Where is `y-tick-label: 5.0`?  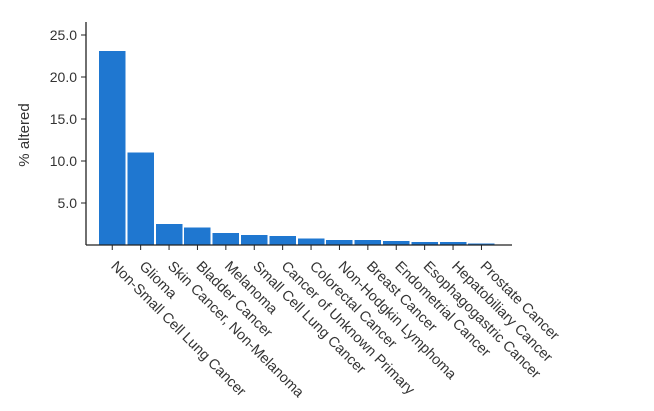
y-tick-label: 5.0 is located at coordinates (68, 203).